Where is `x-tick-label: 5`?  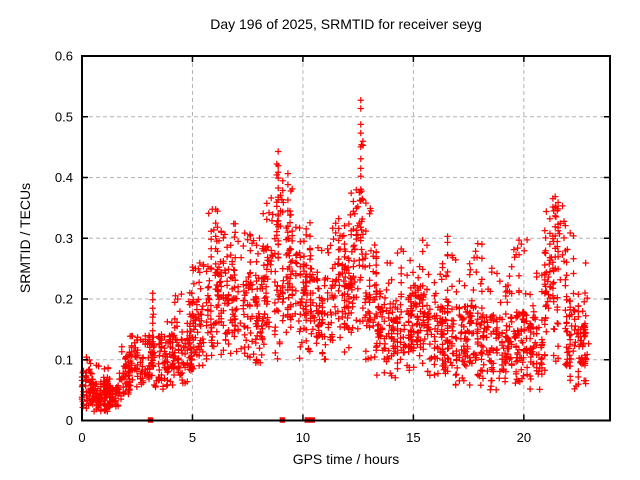
x-tick-label: 5 is located at coordinates (192, 437).